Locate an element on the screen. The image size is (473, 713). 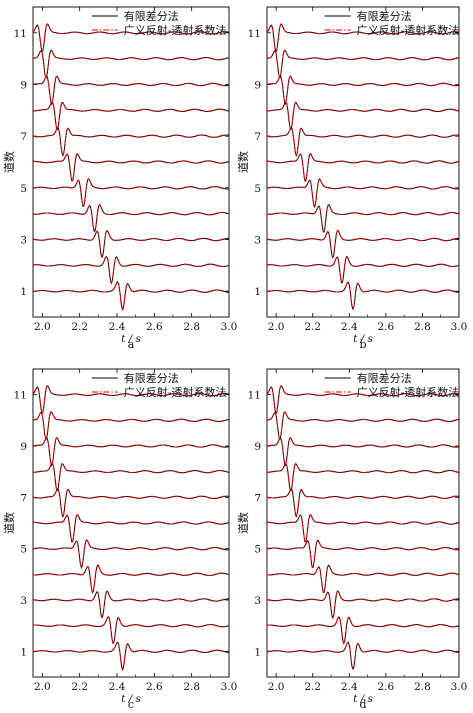
y-tick-label: 9 is located at coordinates (23, 86).